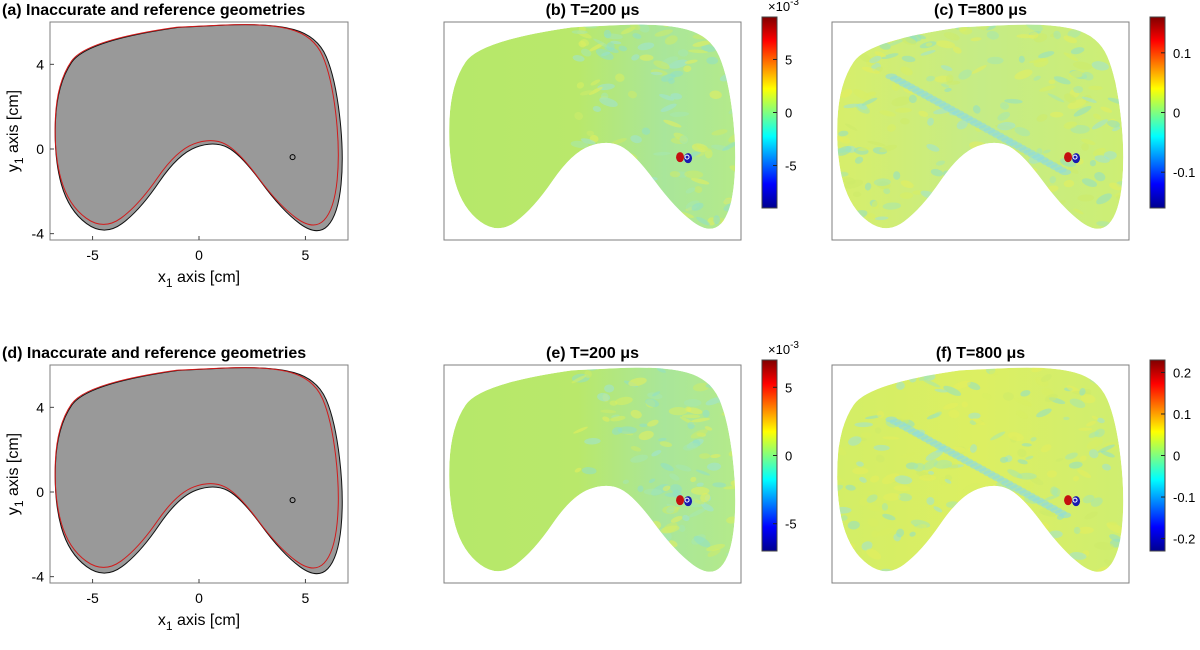  Describe the element at coordinates (196, 468) in the screenshot. I see `reference-geometry-curve` at that location.